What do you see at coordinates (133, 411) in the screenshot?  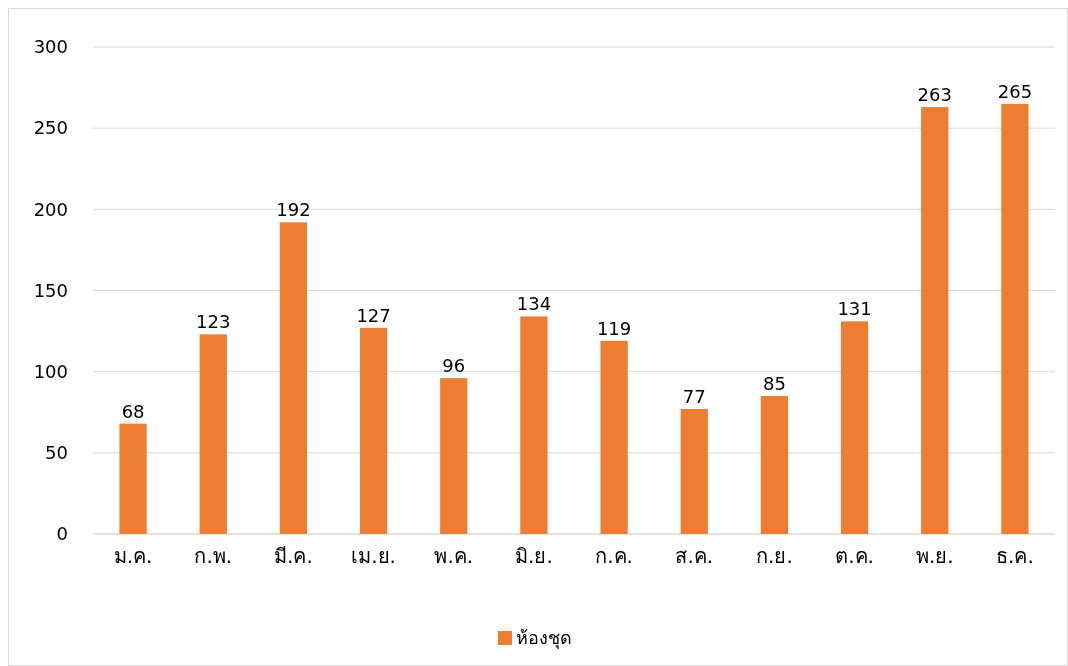 I see `data-label: 68` at bounding box center [133, 411].